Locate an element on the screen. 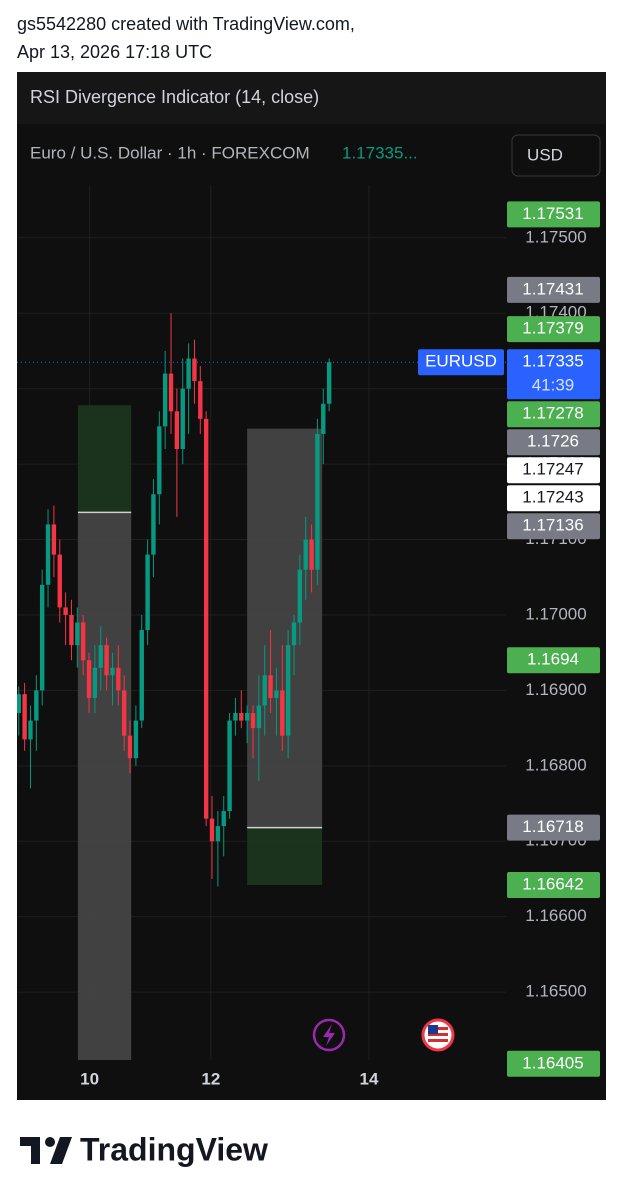 The height and width of the screenshot is (1200, 623). currency-button is located at coordinates (556, 155).